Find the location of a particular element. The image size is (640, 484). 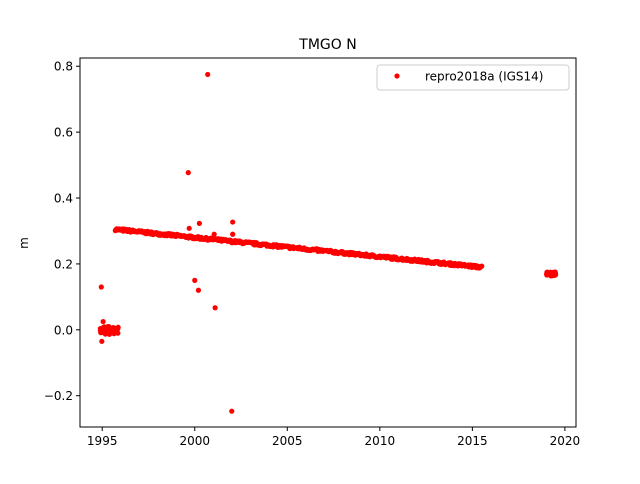

legend-box is located at coordinates (473, 77).